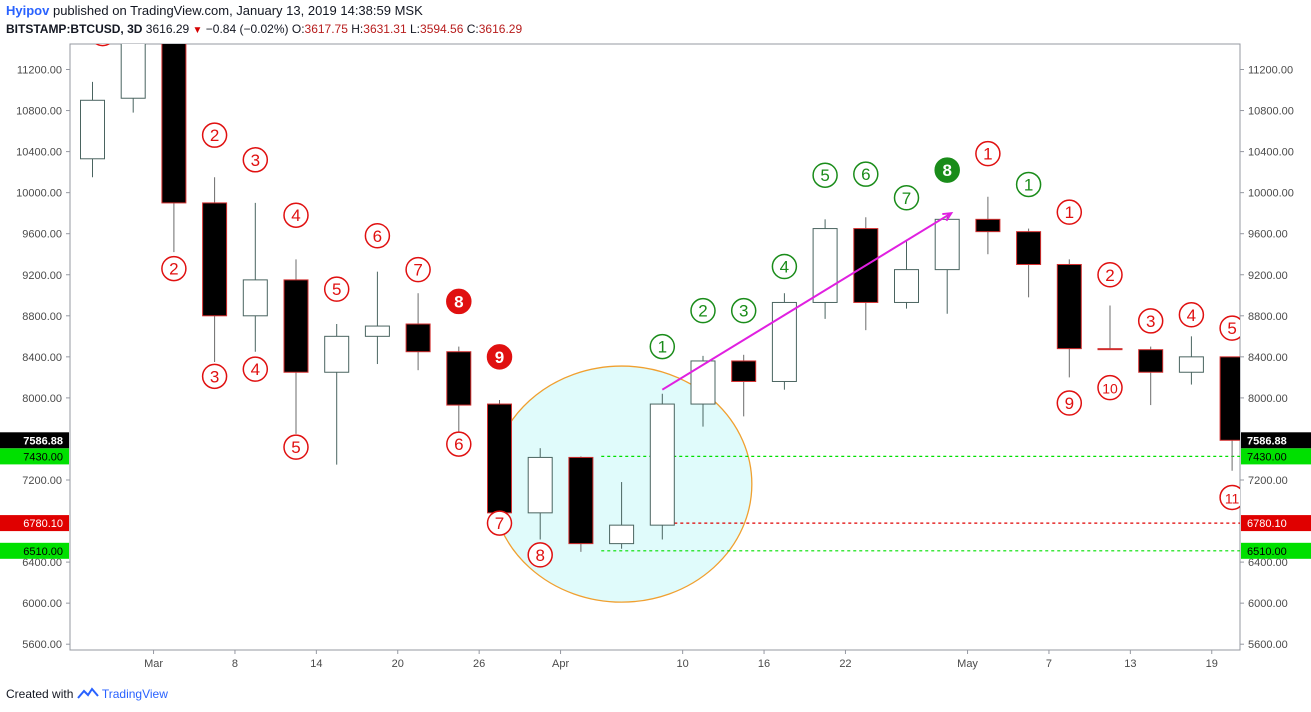 This screenshot has height=712, width=1311. I want to click on count-marker-label: 11, so click(1232, 498).